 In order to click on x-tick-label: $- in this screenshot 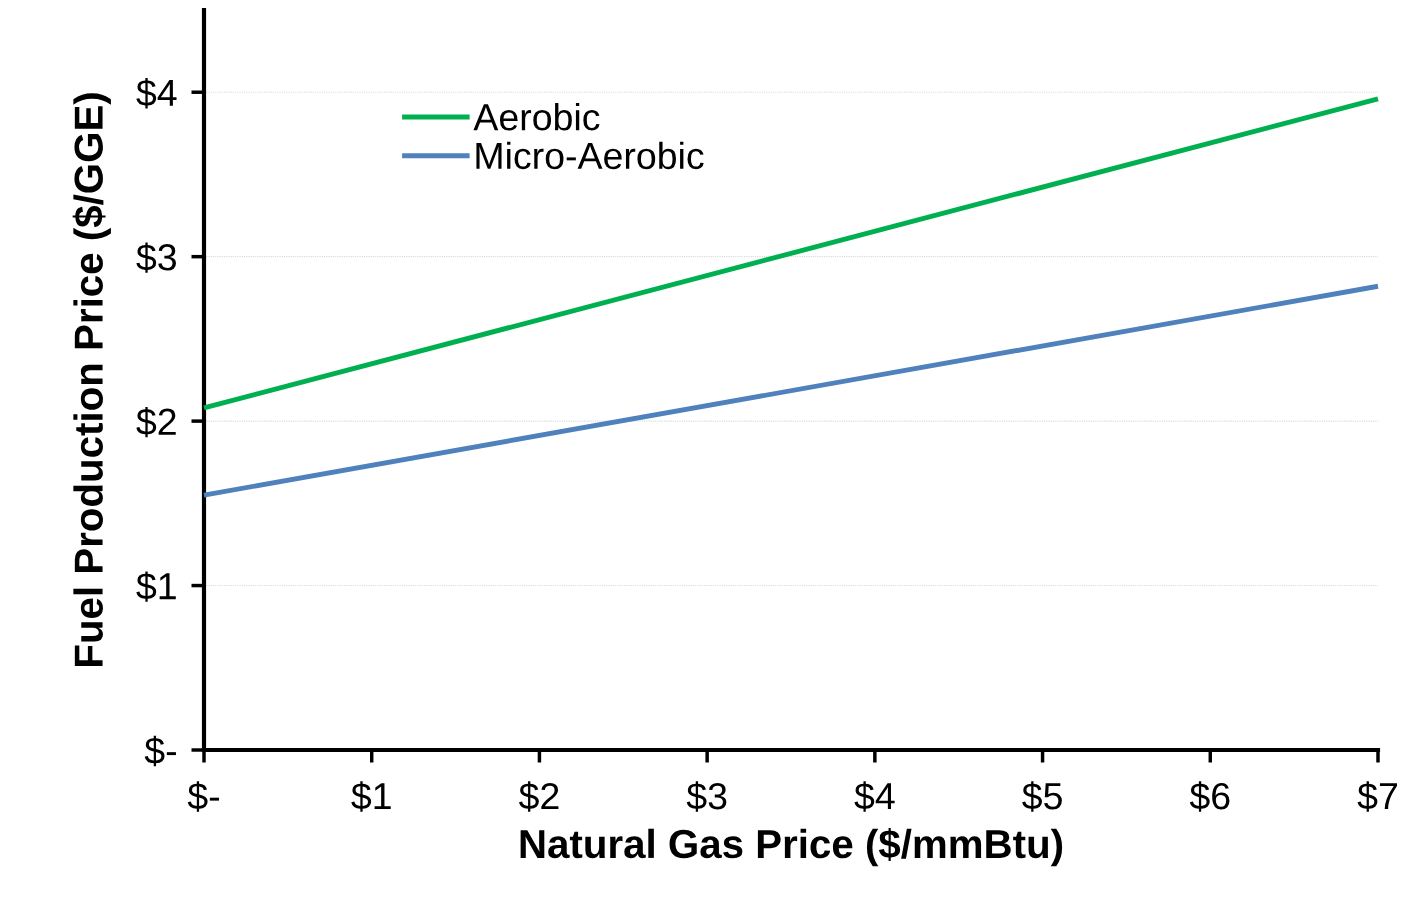, I will do `click(203, 796)`.